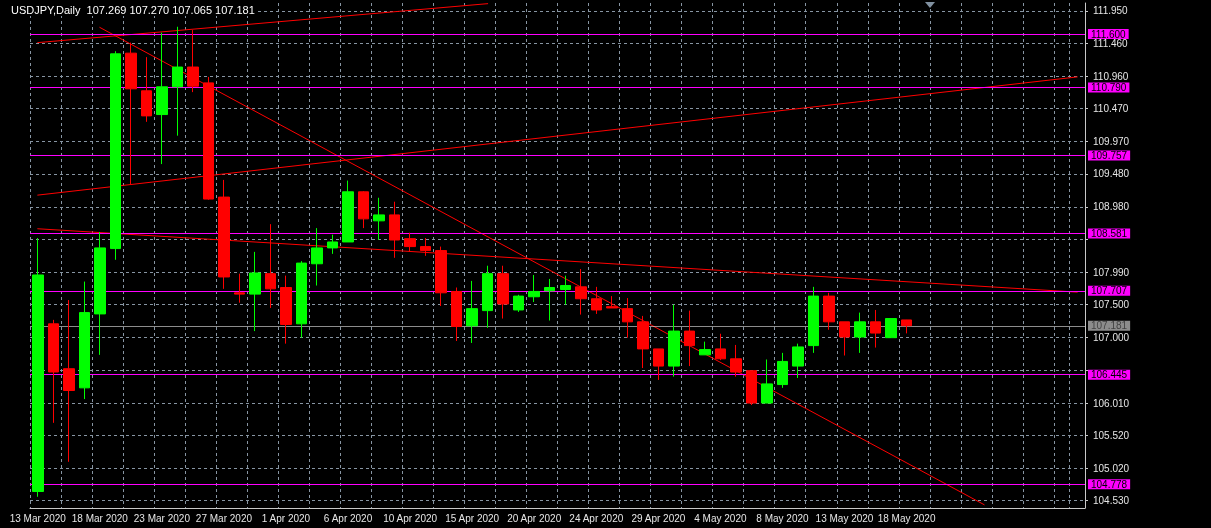 The width and height of the screenshot is (1211, 528). Describe the element at coordinates (783, 518) in the screenshot. I see `x-tick-label: 8 May 2020` at that location.